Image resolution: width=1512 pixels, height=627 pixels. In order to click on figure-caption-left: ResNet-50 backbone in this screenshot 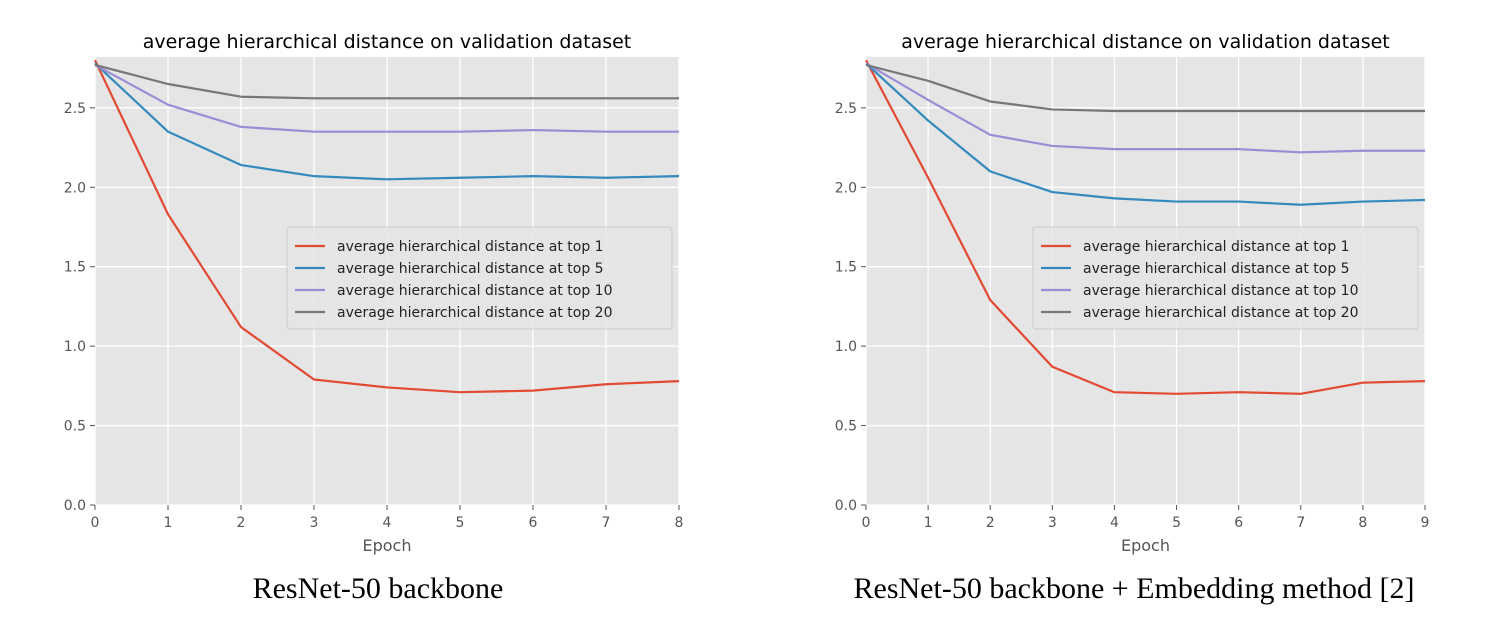, I will do `click(378, 588)`.